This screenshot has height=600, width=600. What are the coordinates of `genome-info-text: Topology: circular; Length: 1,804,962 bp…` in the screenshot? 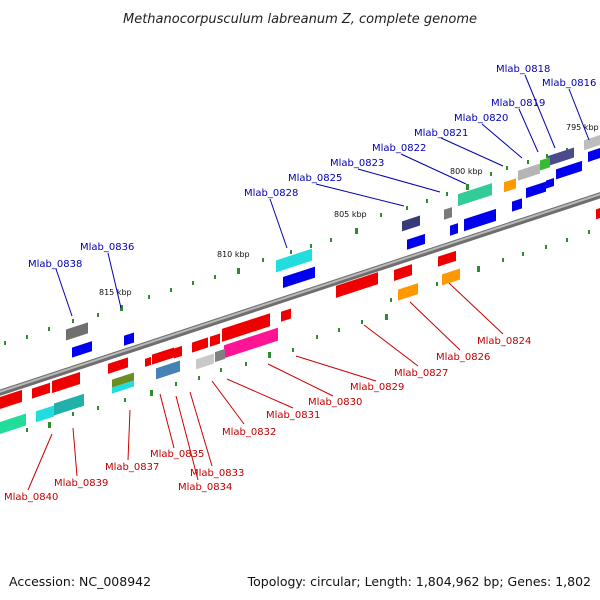 It's located at (419, 581).